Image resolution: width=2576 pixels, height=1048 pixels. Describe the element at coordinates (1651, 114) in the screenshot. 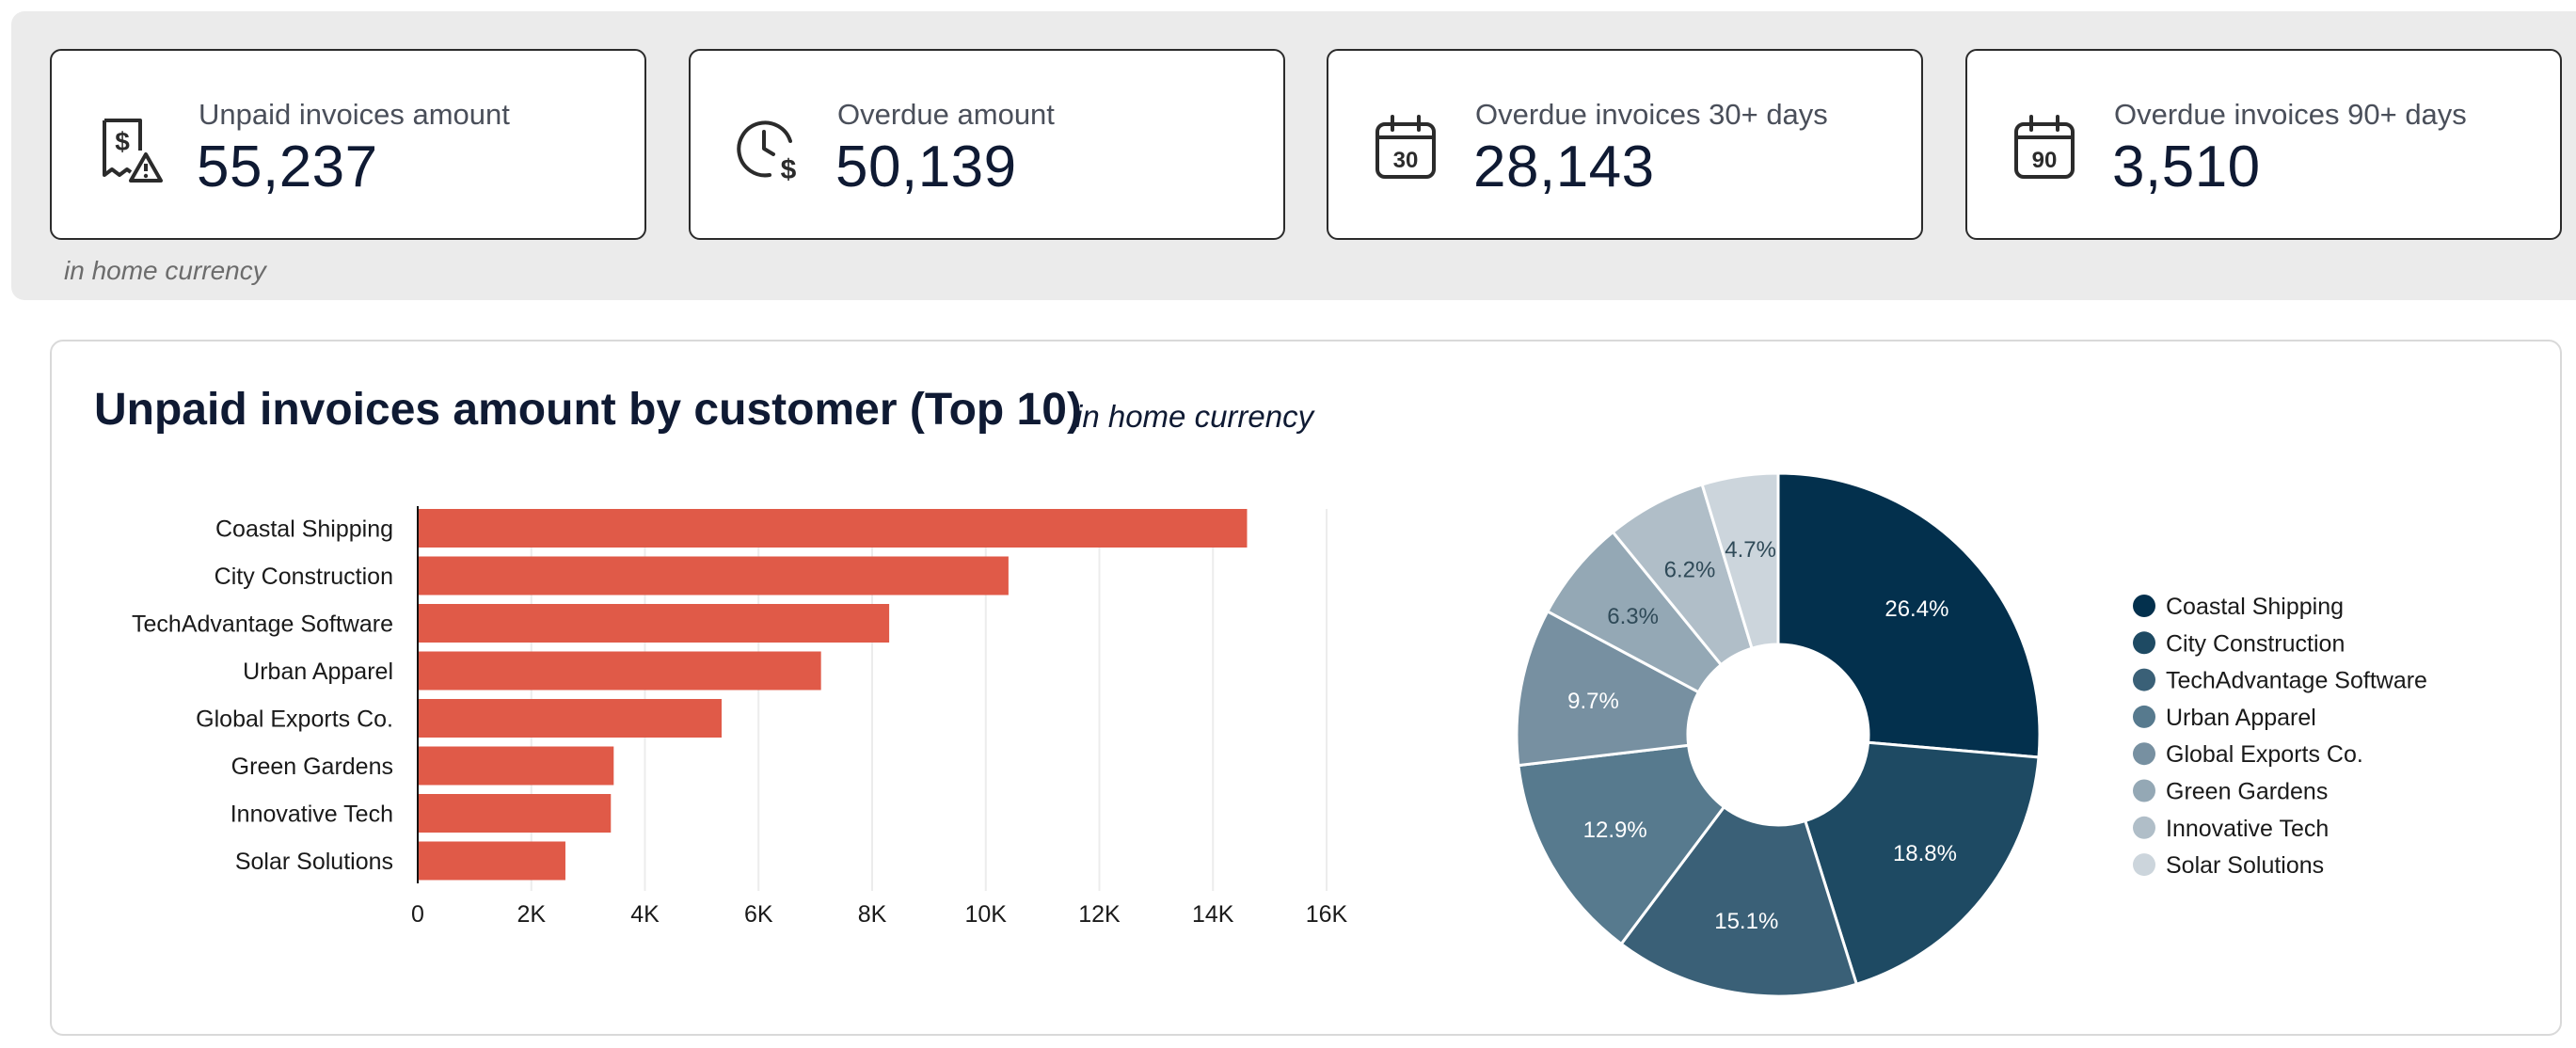

I see `kpi-label: Overdue invoices 30+ days` at that location.